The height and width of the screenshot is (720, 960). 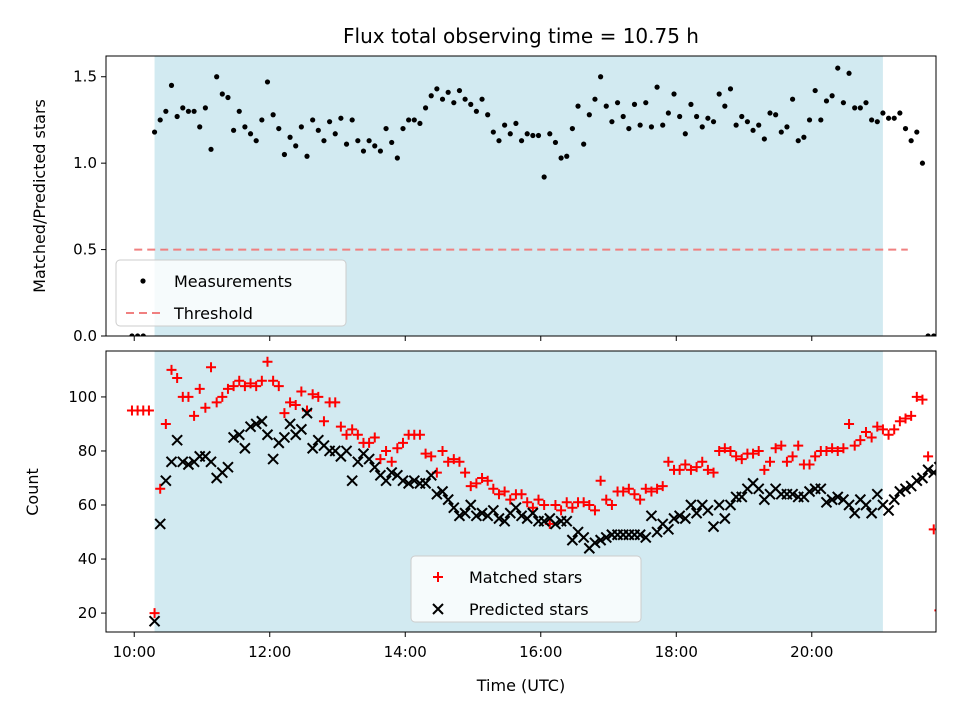 What do you see at coordinates (87, 451) in the screenshot?
I see `bottom-y-tick-label: 80` at bounding box center [87, 451].